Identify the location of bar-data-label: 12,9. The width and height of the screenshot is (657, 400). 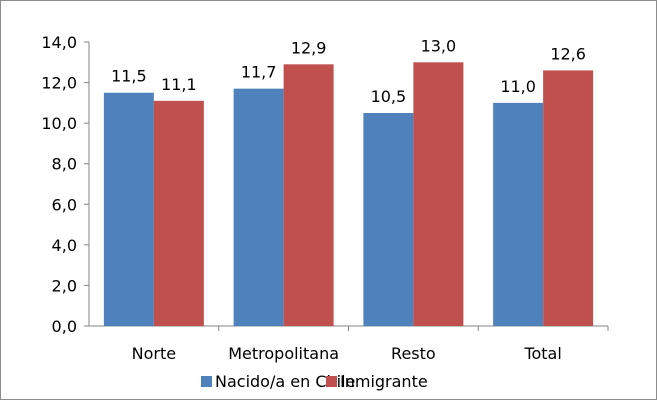
(309, 47).